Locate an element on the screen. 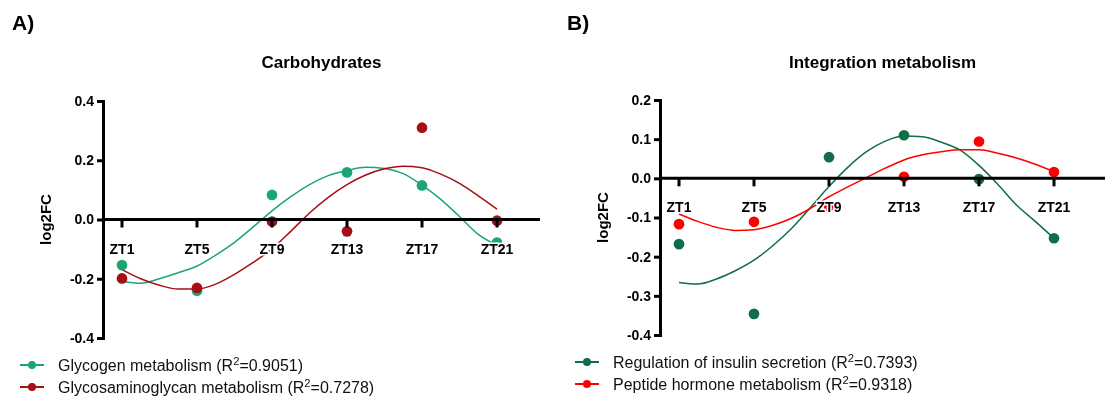 The image size is (1110, 412). legend-label: Glycosaminoglycan metabolism (R$^{2}$=0.7278) is located at coordinates (216, 386).